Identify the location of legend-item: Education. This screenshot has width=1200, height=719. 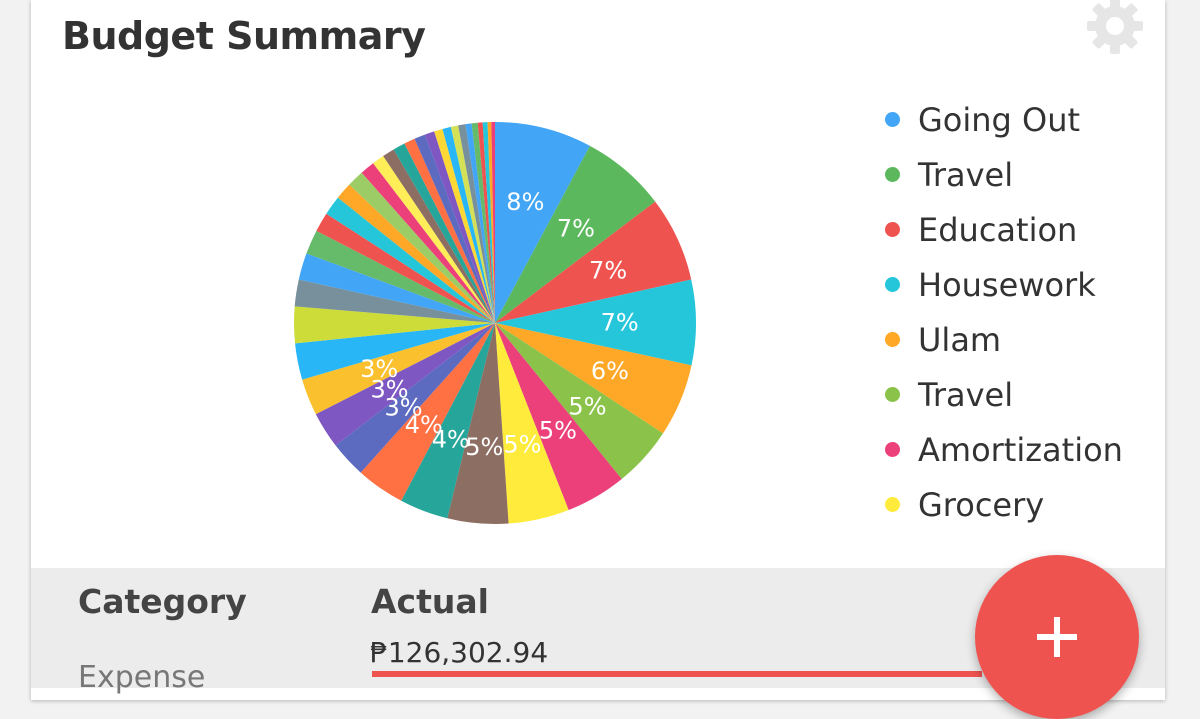
(1004, 229).